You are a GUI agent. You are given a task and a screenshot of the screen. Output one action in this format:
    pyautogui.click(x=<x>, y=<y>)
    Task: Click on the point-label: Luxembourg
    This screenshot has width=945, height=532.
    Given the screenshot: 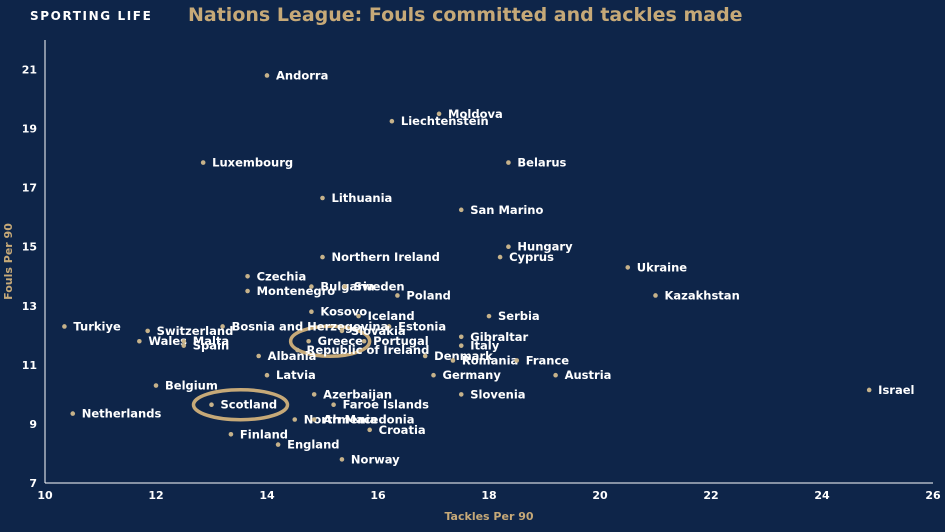 What is the action you would take?
    pyautogui.click(x=252, y=163)
    